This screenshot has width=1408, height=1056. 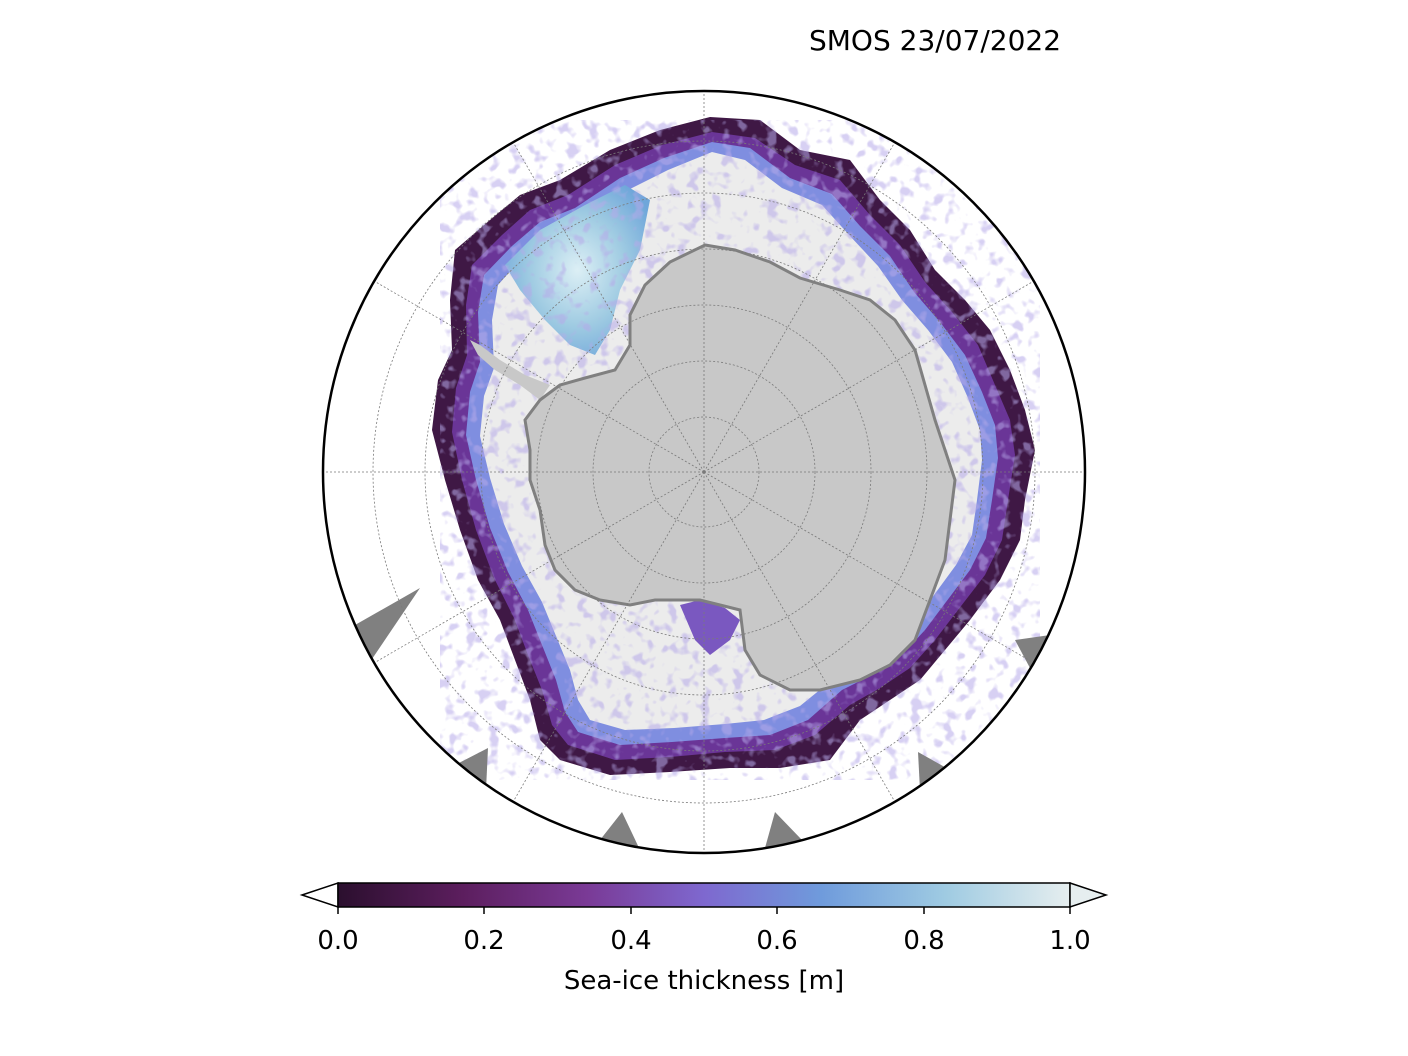 What do you see at coordinates (704, 895) in the screenshot?
I see `colorbar-gradient` at bounding box center [704, 895].